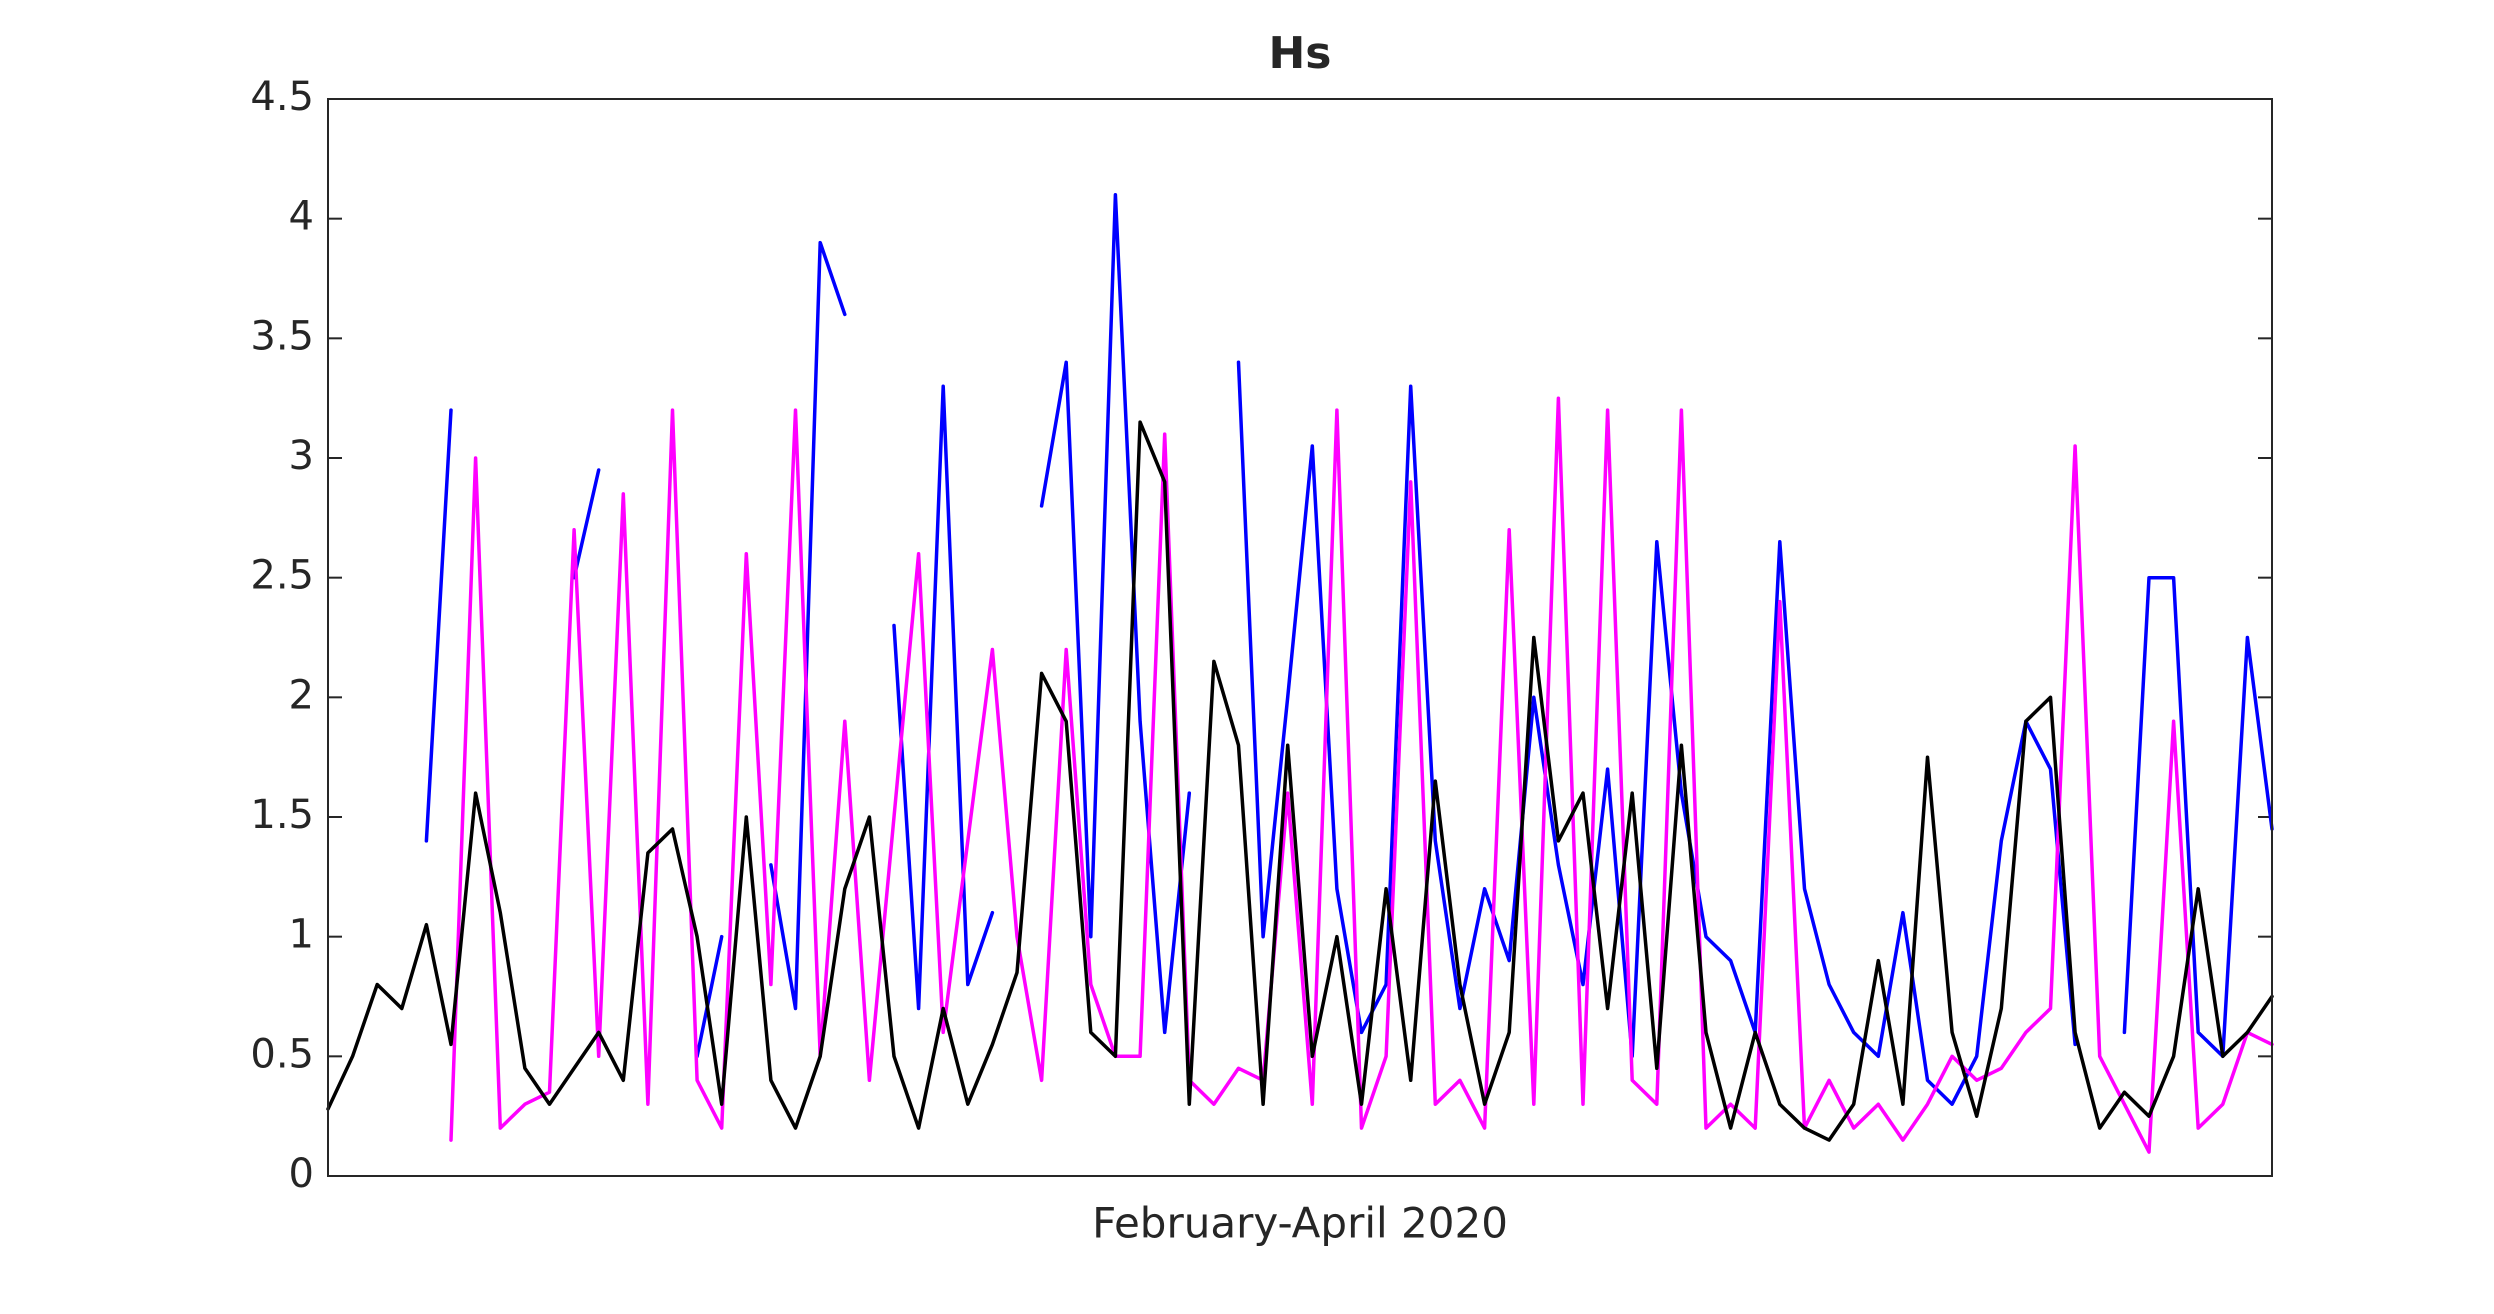  Describe the element at coordinates (301, 456) in the screenshot. I see `y-tick-label: 3` at that location.